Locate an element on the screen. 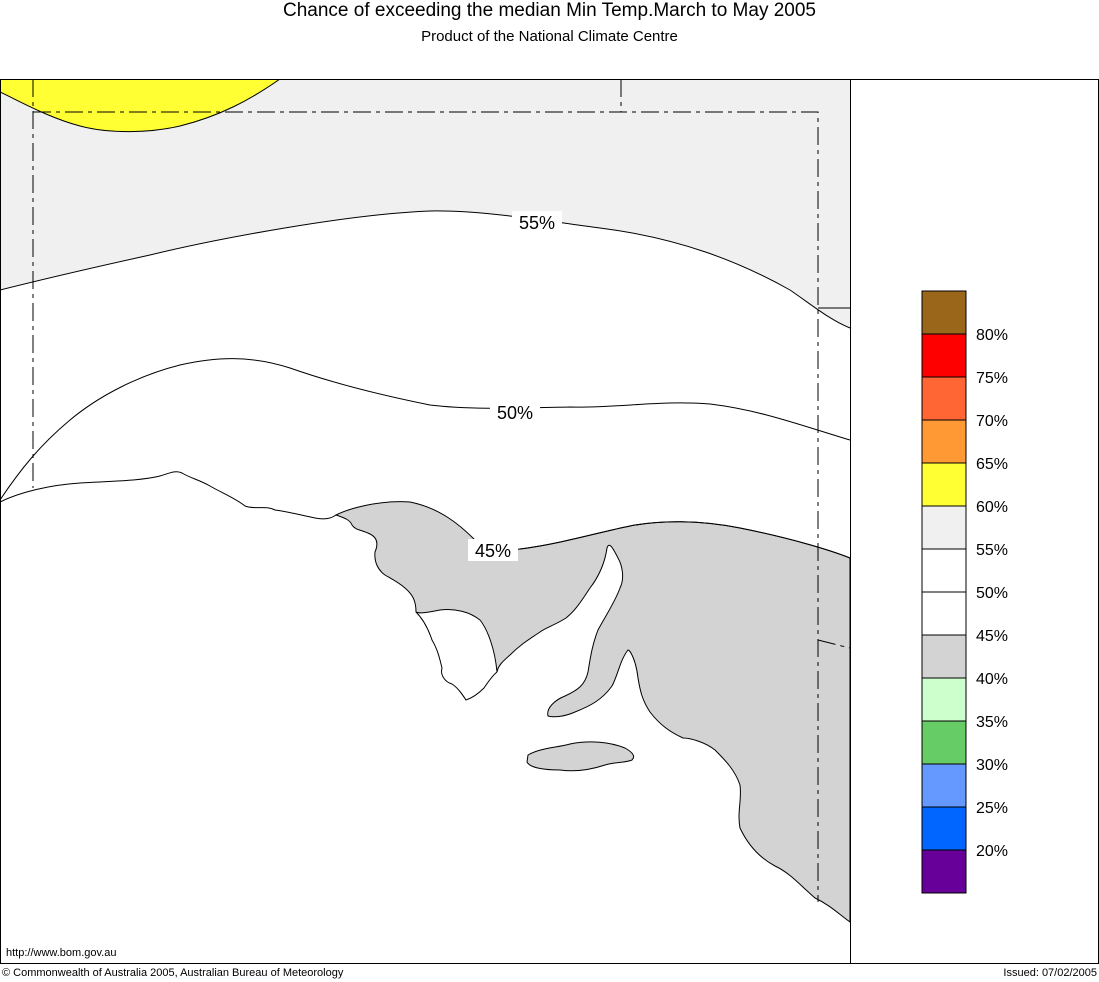 This screenshot has height=982, width=1099. map-subtitle: Product of the National Climate Centre is located at coordinates (549, 36).